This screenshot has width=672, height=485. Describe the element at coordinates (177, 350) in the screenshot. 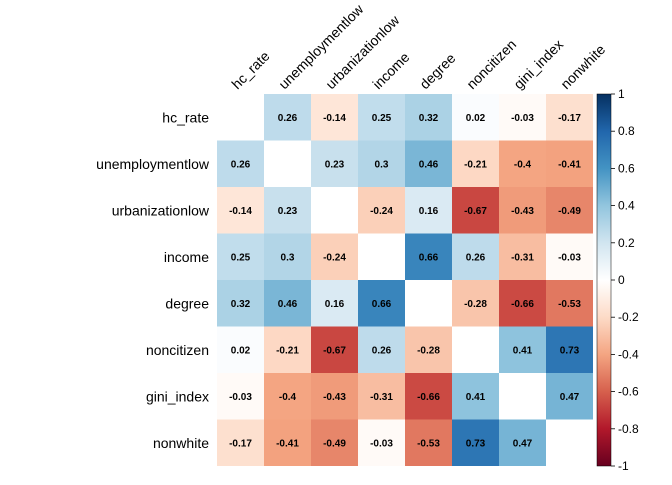

I see `row-label: noncitizen` at that location.